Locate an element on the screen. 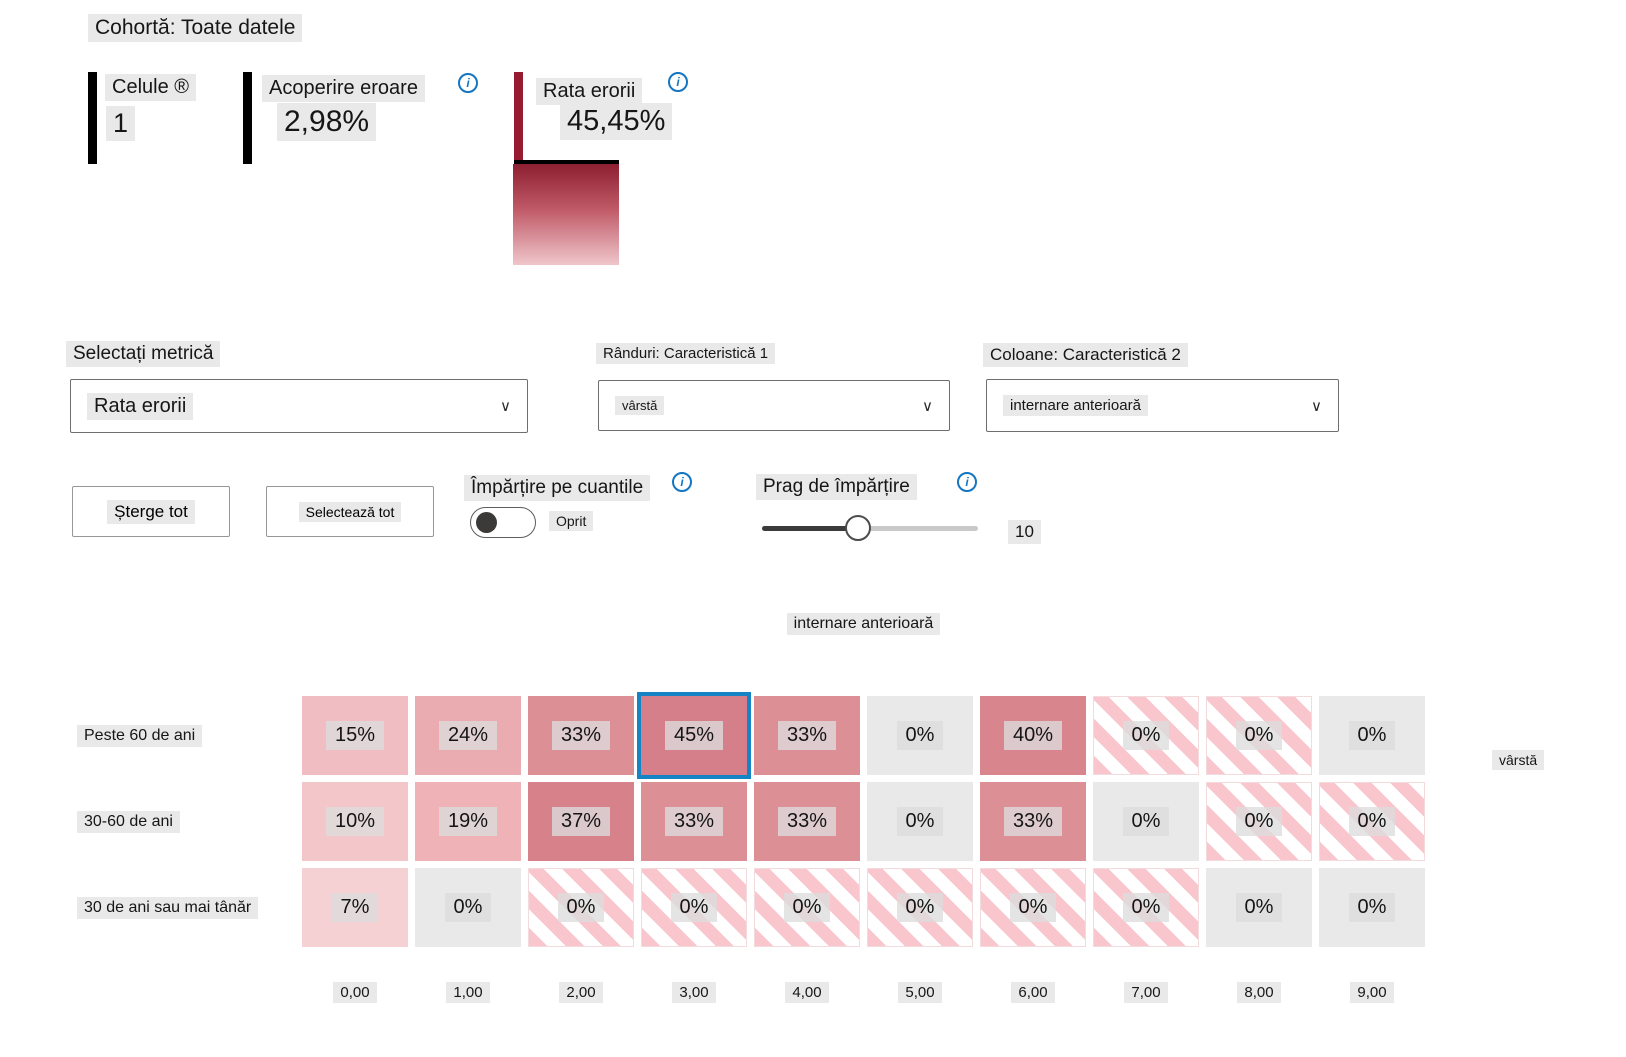 This screenshot has width=1626, height=1057. heatmap-cell: 19% is located at coordinates (468, 821).